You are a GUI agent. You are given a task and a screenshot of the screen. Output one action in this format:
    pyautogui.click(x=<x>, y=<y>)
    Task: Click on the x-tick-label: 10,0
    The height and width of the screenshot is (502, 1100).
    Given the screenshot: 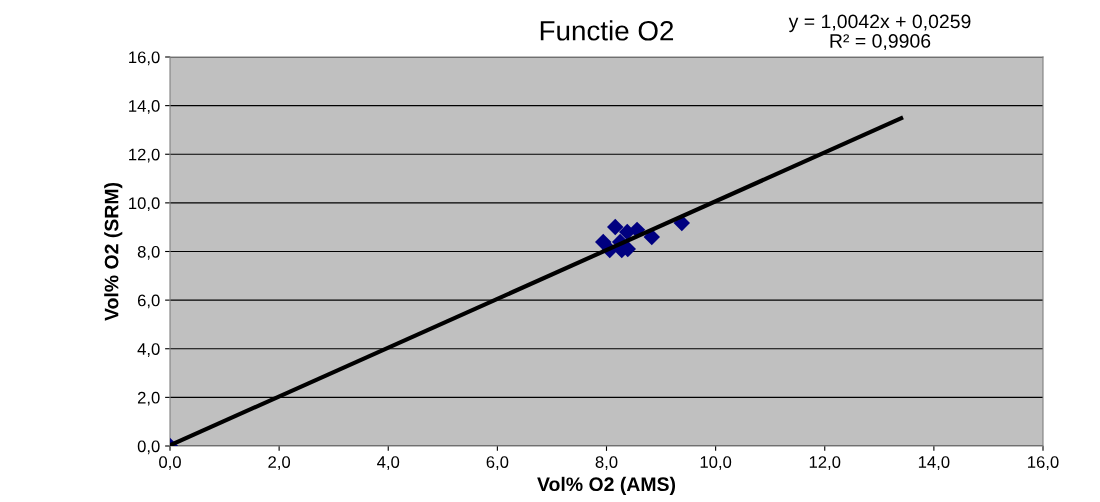 What is the action you would take?
    pyautogui.click(x=716, y=463)
    